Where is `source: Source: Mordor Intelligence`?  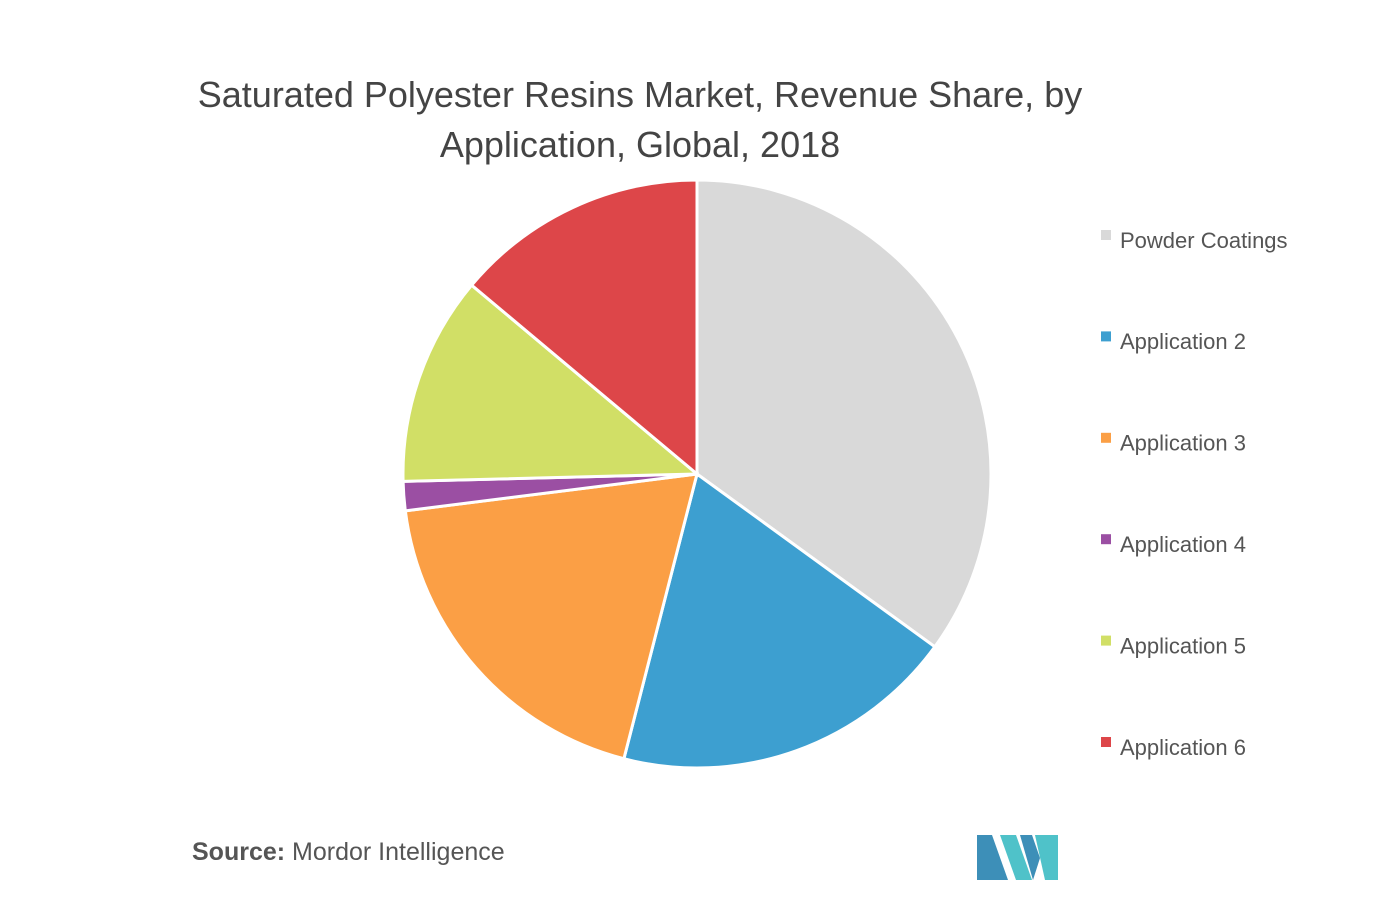
source: Source: Mordor Intelligence is located at coordinates (348, 852).